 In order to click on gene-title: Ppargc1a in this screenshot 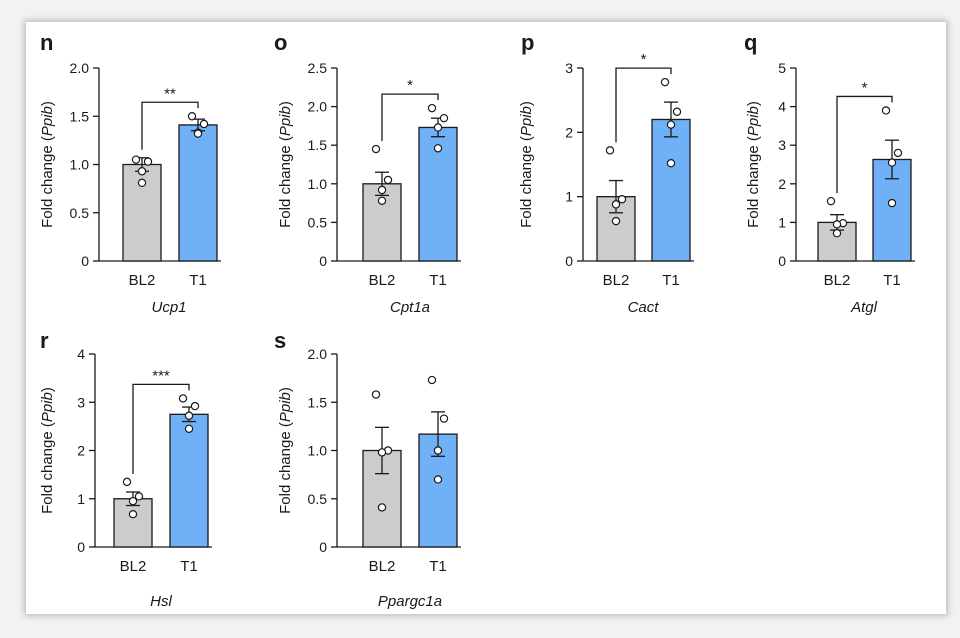, I will do `click(410, 601)`.